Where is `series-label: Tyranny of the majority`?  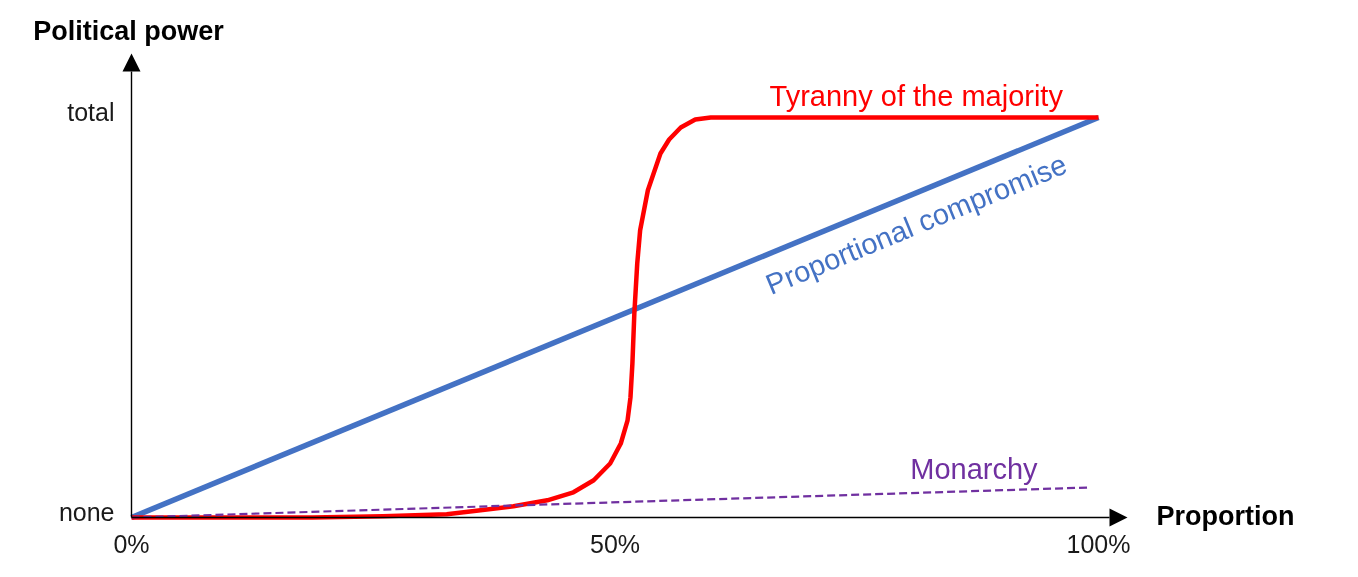
series-label: Tyranny of the majority is located at coordinates (916, 95).